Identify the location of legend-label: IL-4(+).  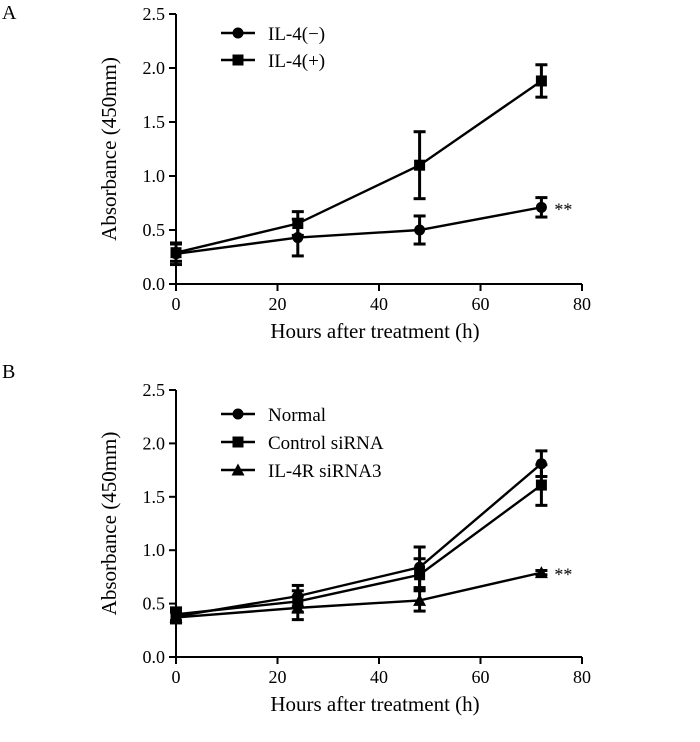
(296, 61).